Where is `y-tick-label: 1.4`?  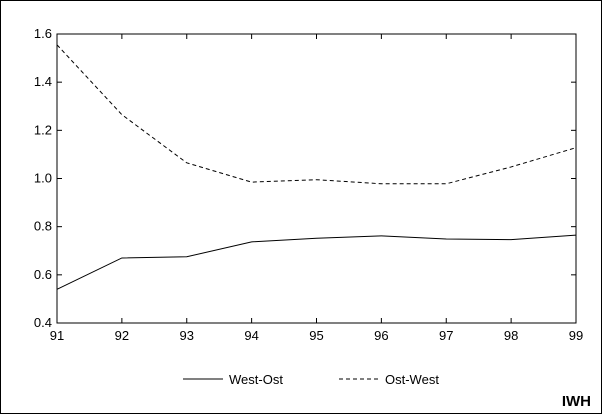
y-tick-label: 1.4 is located at coordinates (43, 81).